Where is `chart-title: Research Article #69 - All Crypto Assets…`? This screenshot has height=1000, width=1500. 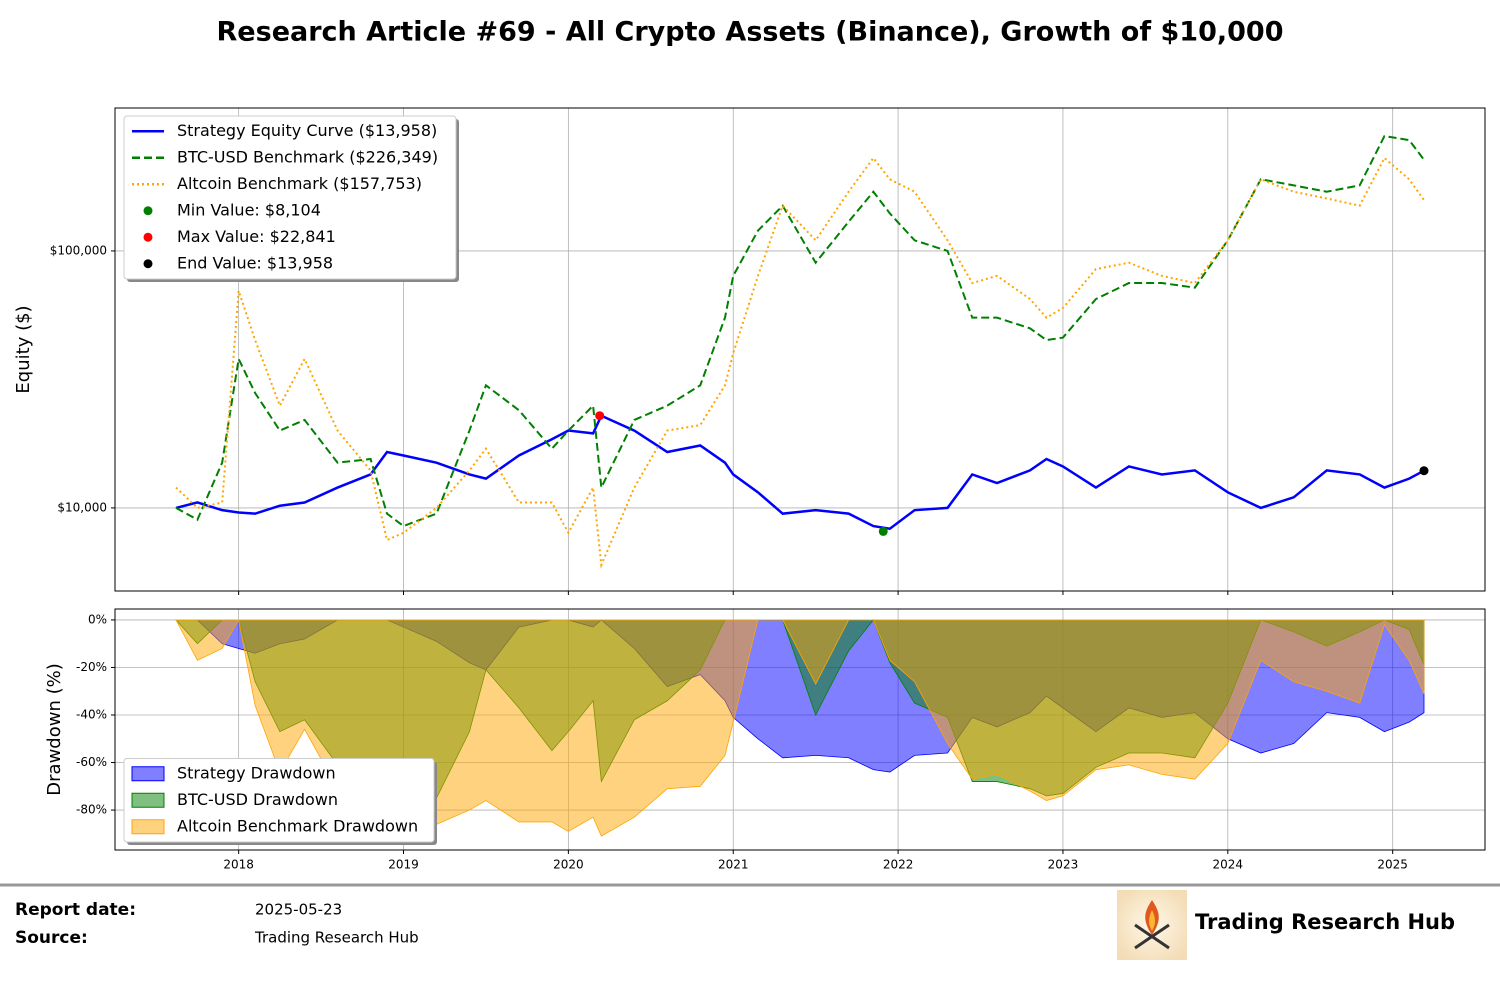
chart-title: Research Article #69 - All Crypto Assets… is located at coordinates (750, 32).